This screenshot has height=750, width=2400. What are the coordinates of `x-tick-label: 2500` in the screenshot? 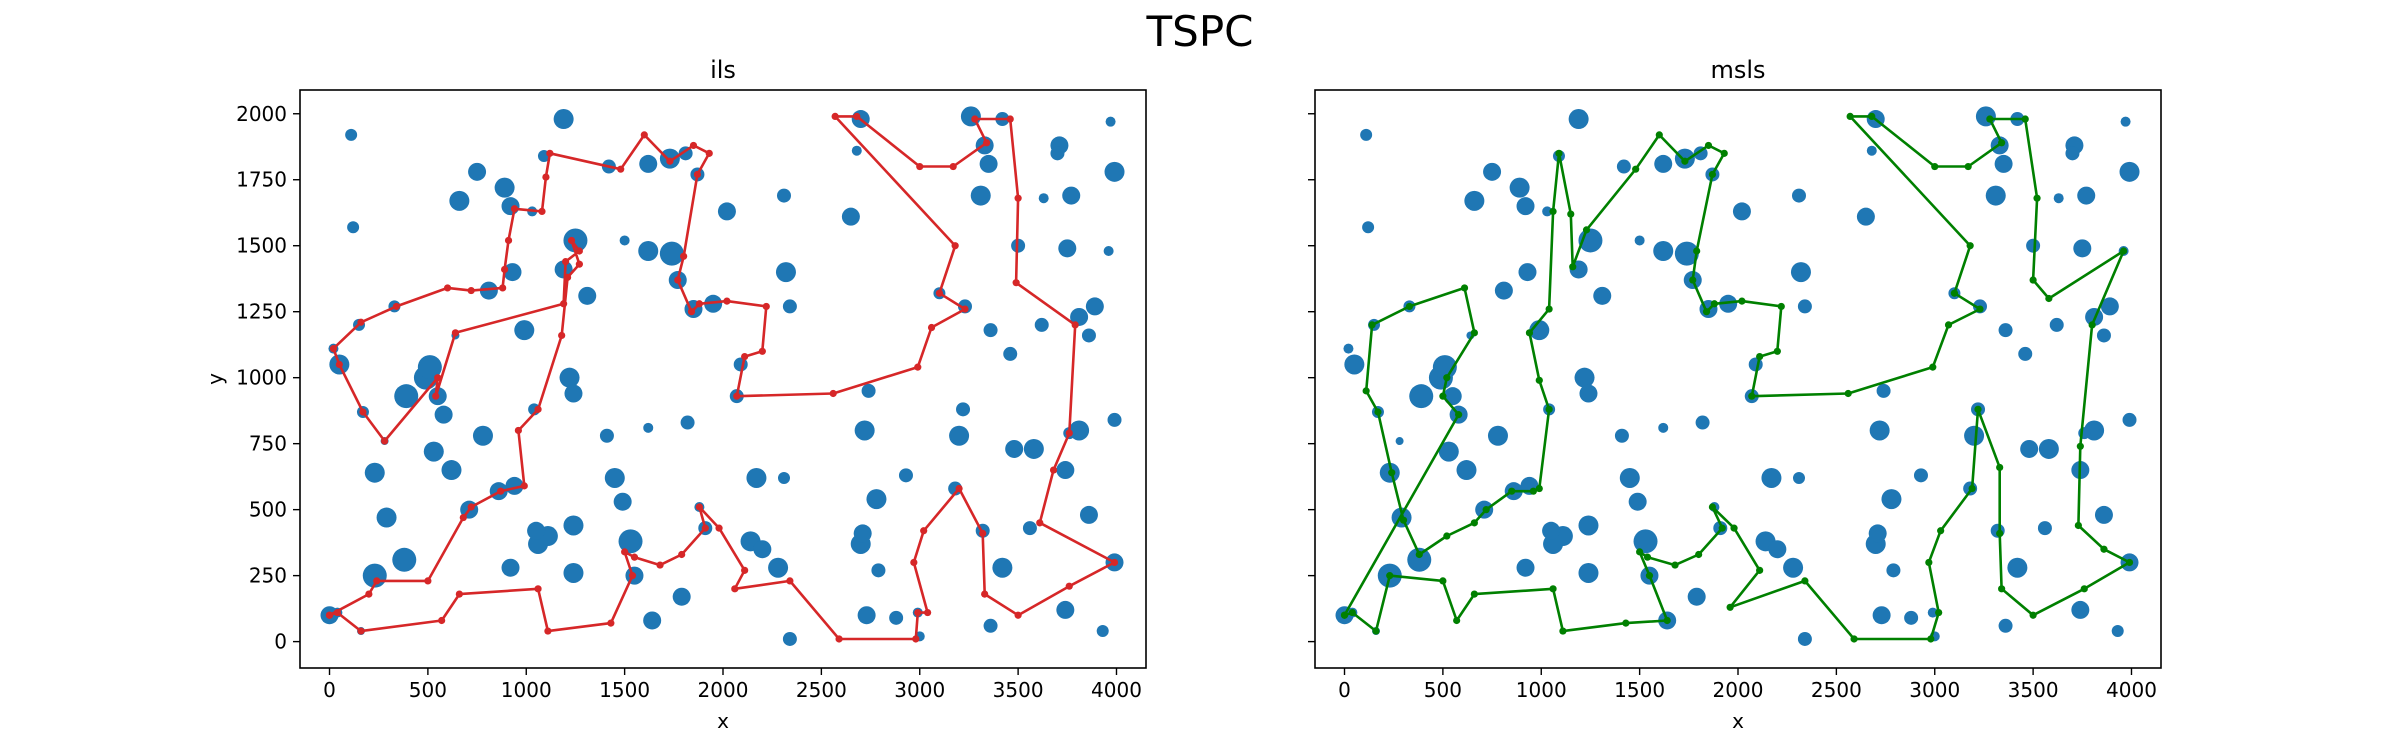 It's located at (1836, 690).